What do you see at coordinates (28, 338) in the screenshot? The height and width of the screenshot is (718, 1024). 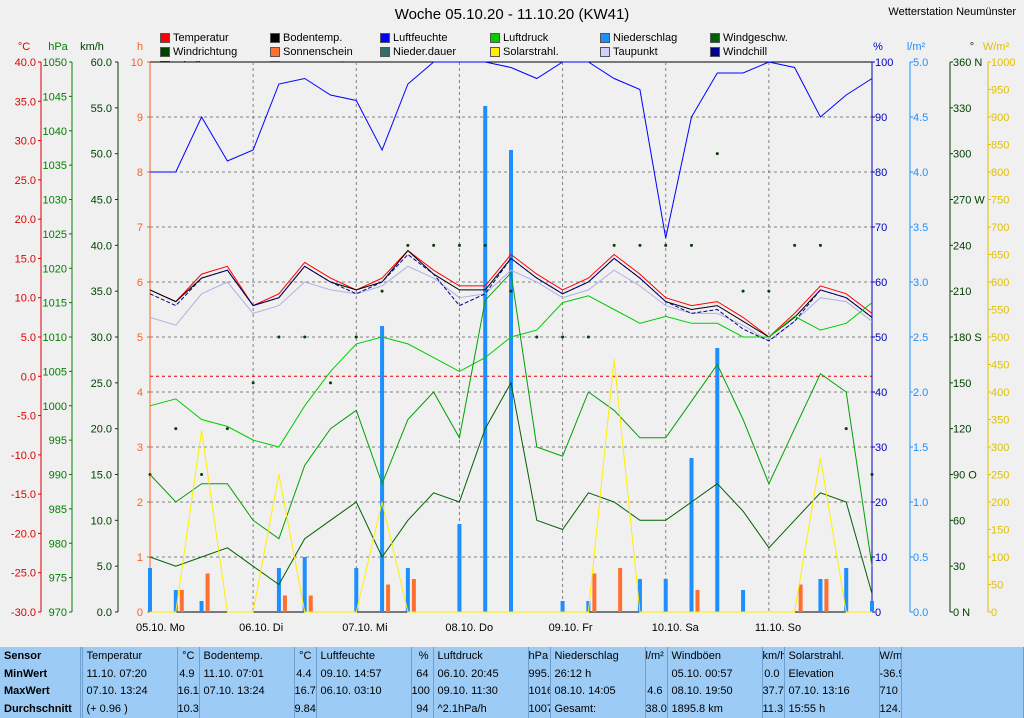 I see `temp-axis-label: 5.0` at bounding box center [28, 338].